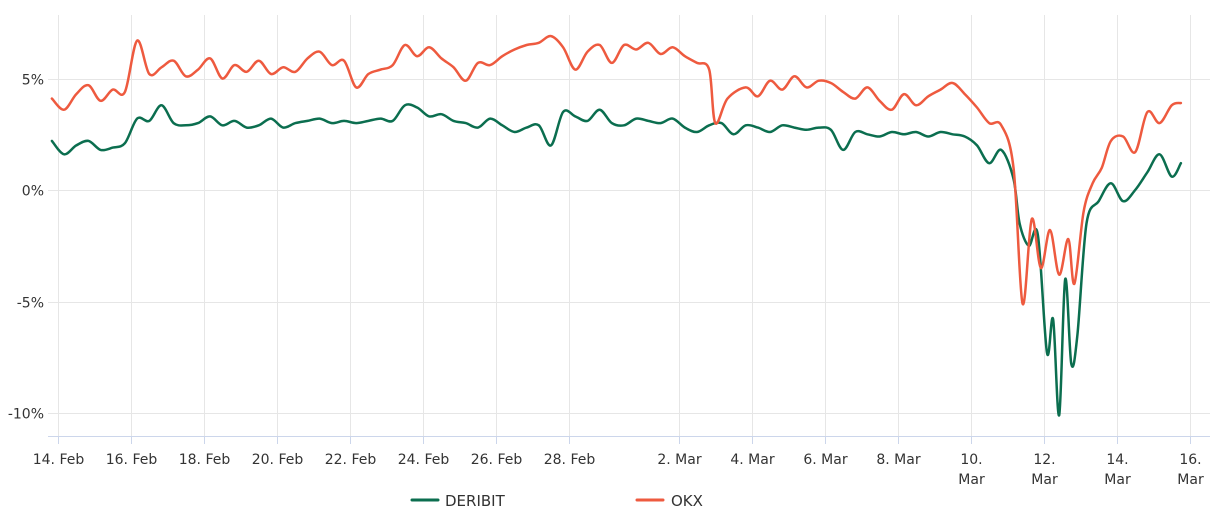 This screenshot has width=1219, height=518. I want to click on x-tick-label-line: 24. Feb, so click(424, 460).